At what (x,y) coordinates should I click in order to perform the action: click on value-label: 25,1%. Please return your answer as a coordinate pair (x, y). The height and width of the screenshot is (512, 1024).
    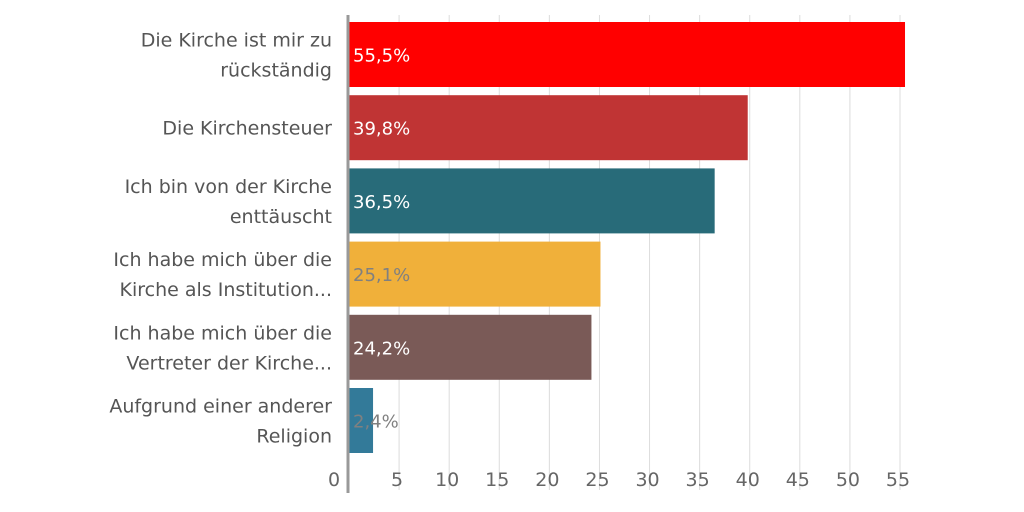
    Looking at the image, I should click on (381, 275).